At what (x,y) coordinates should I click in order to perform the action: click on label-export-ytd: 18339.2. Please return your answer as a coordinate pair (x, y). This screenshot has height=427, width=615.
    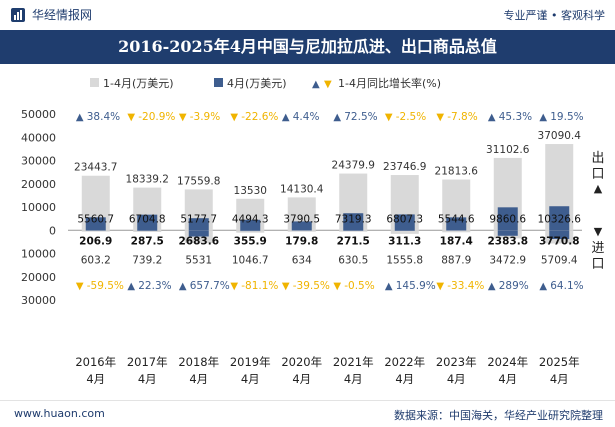
    Looking at the image, I should click on (147, 180).